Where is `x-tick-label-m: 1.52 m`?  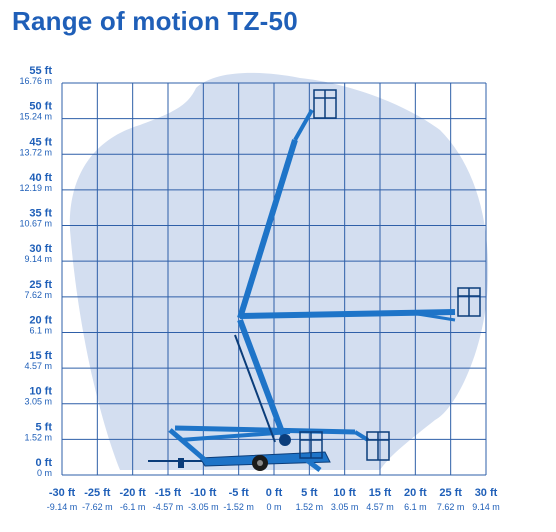
x-tick-label-m: 1.52 m is located at coordinates (310, 507).